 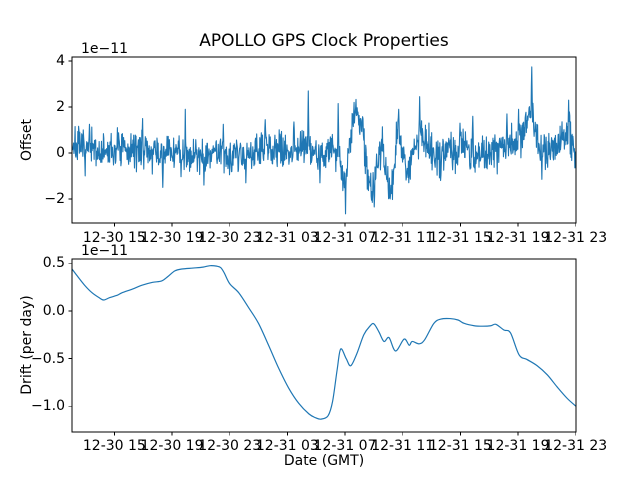 What do you see at coordinates (324, 41) in the screenshot?
I see `chart-title: APOLLO GPS Clock Properties` at bounding box center [324, 41].